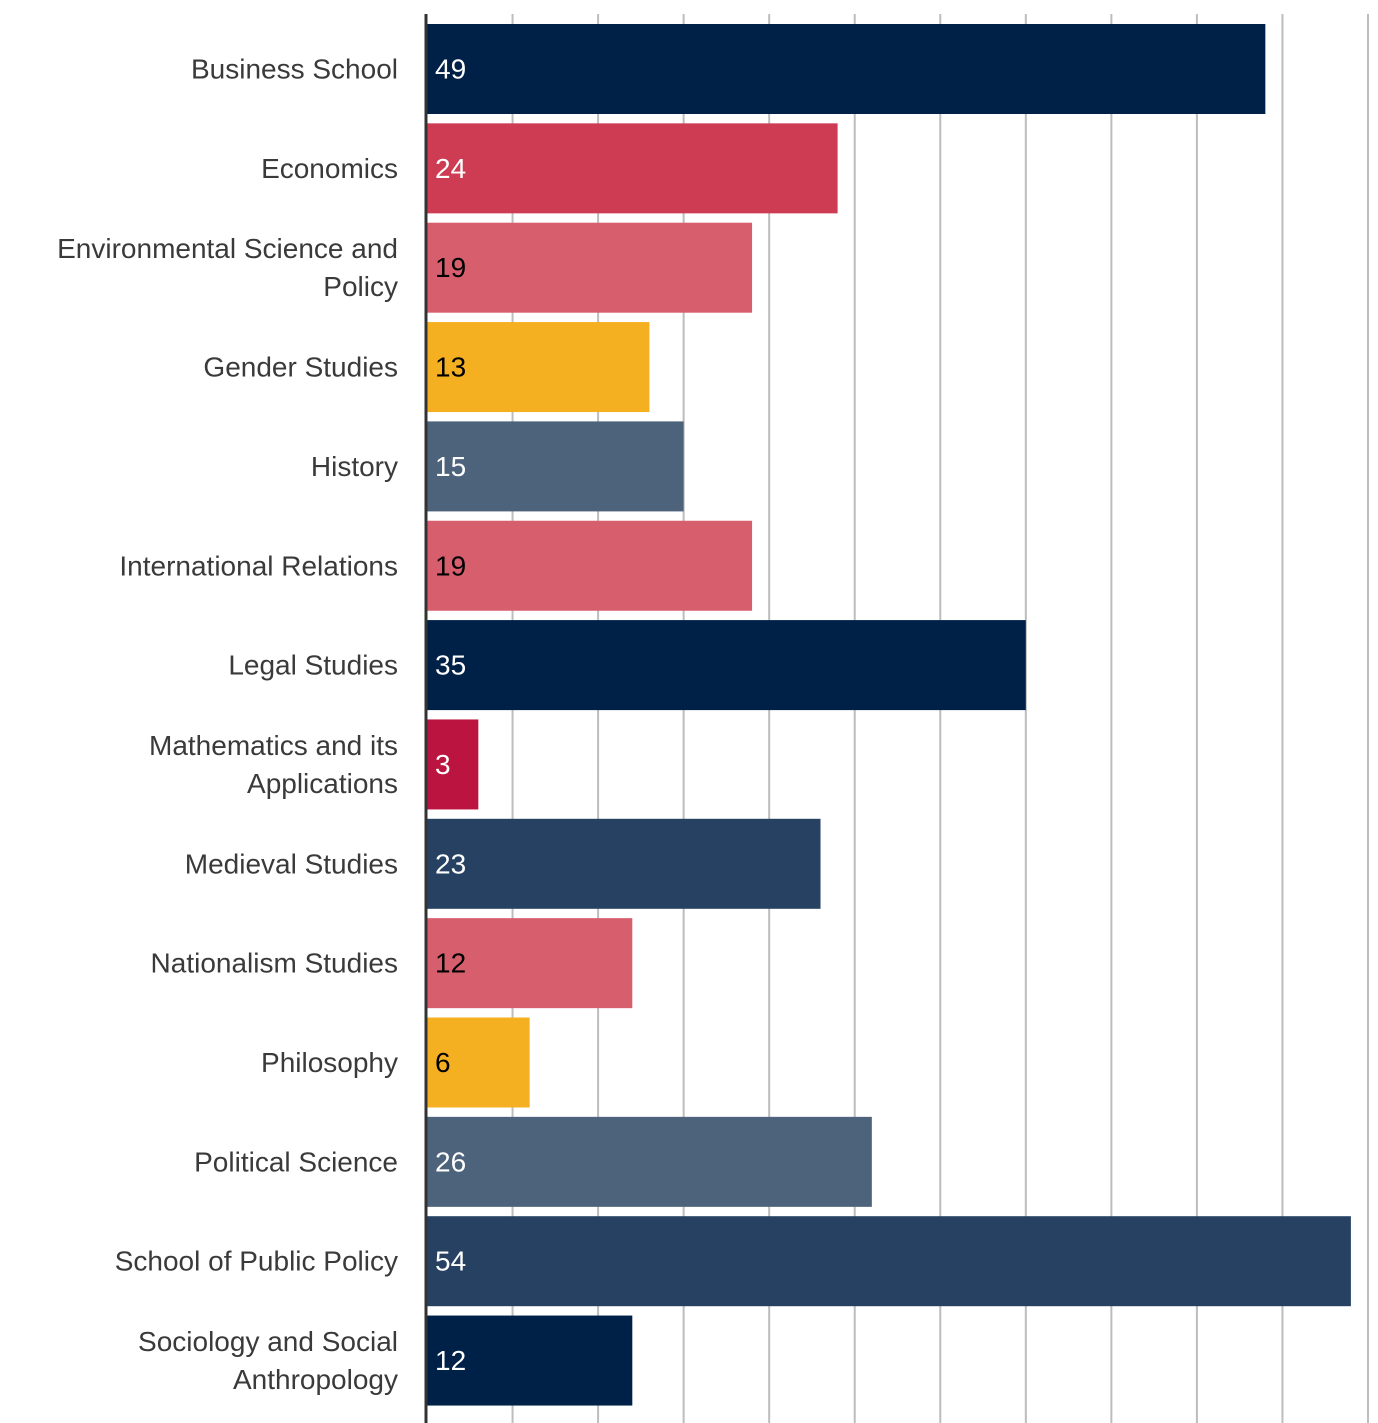 This screenshot has height=1423, width=1378. I want to click on category-label-5: International Relations, so click(258, 565).